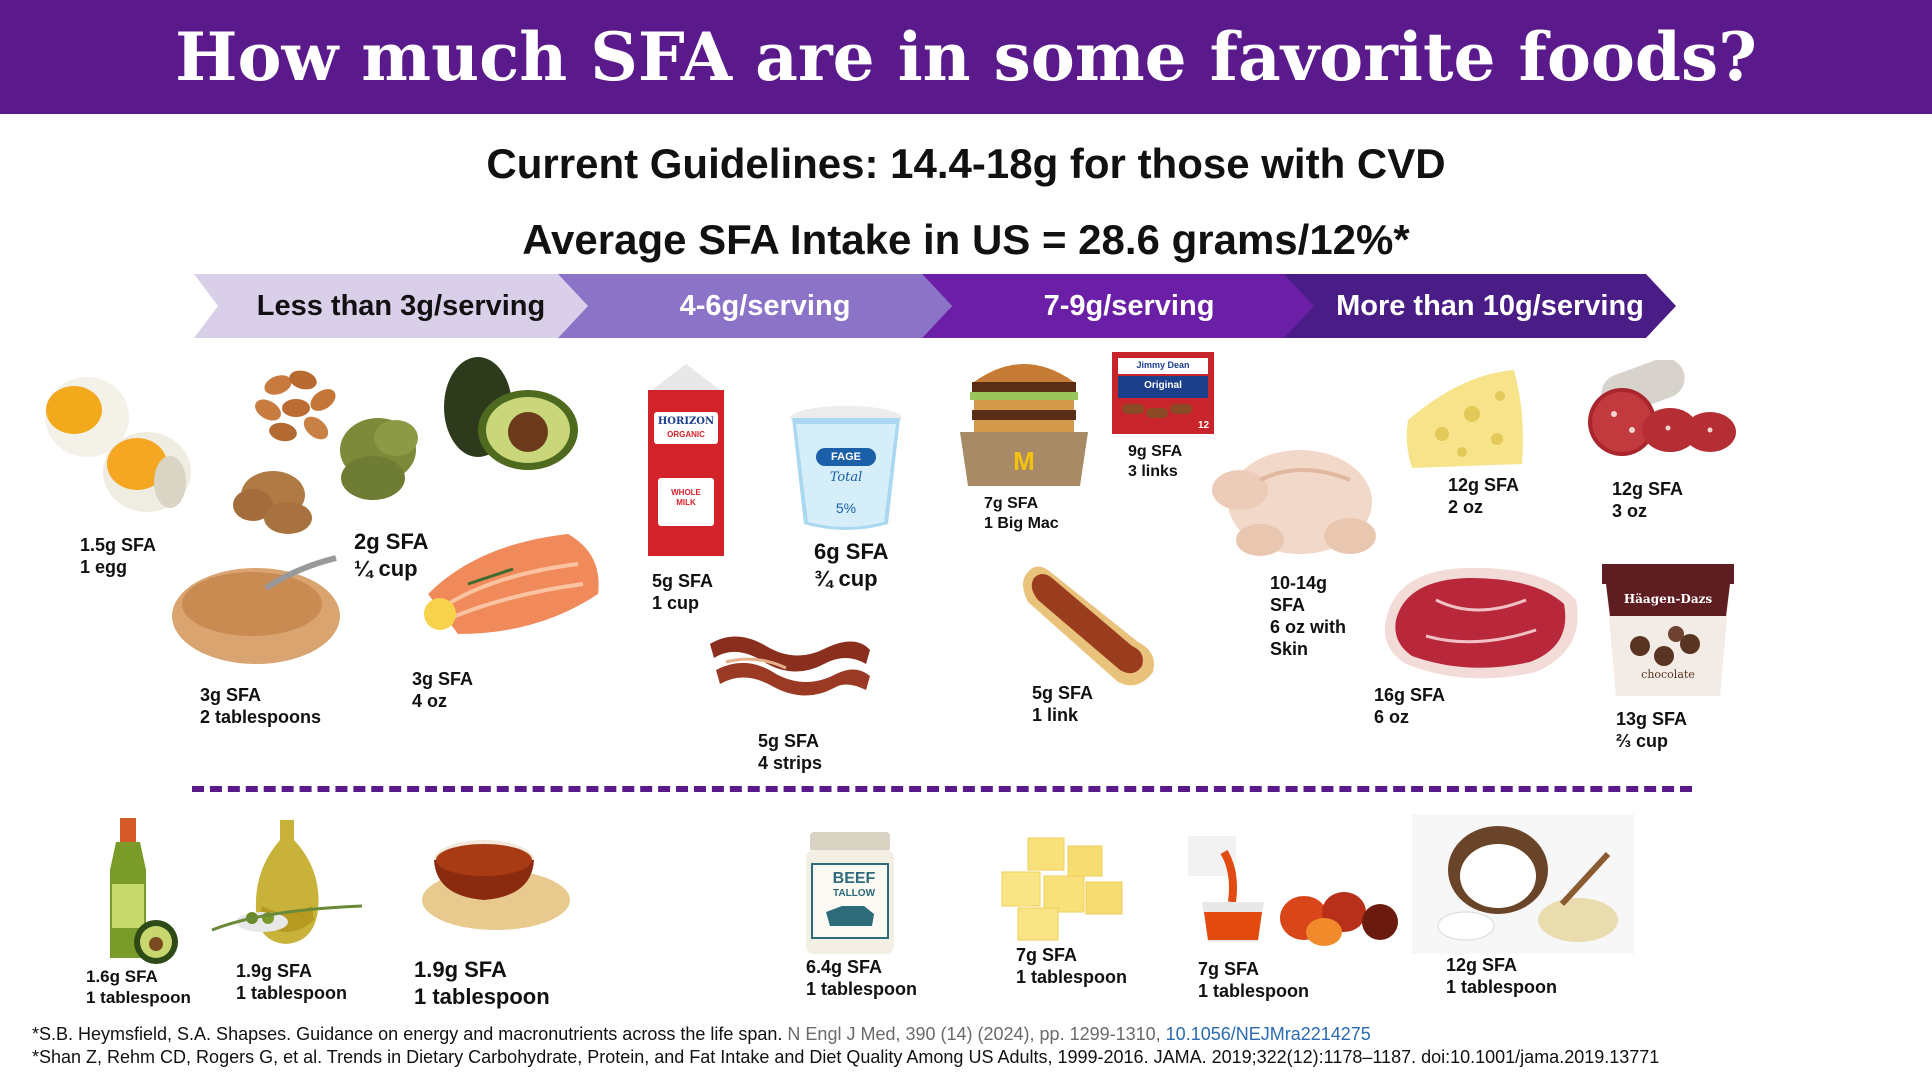 The width and height of the screenshot is (1932, 1086). What do you see at coordinates (790, 752) in the screenshot?
I see `bacon-label: 5g SFA 4 strips` at bounding box center [790, 752].